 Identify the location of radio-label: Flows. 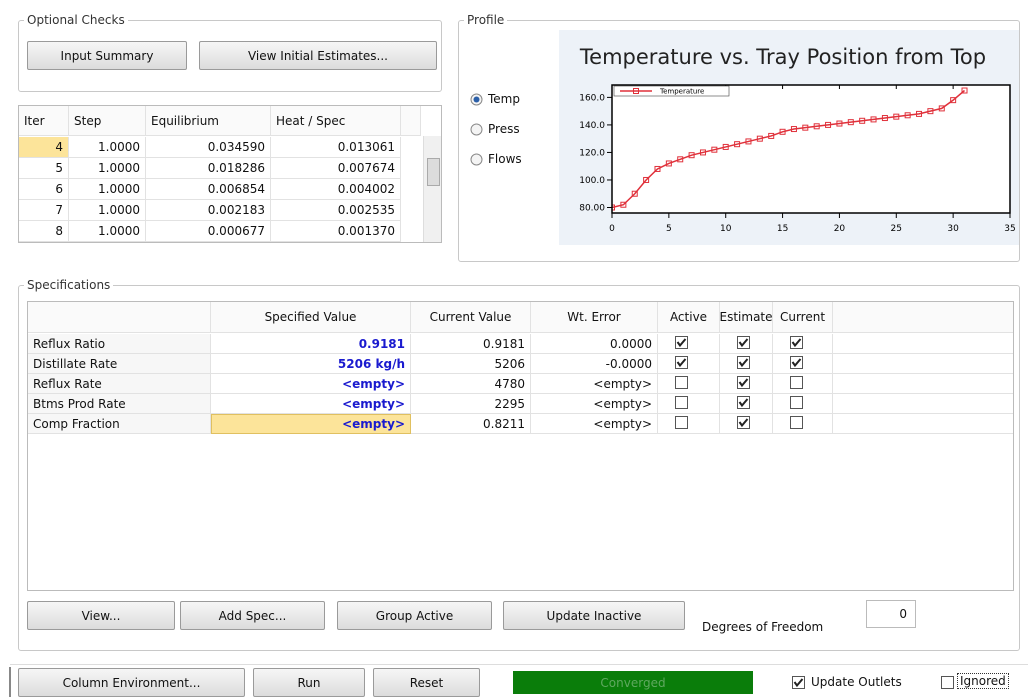
(505, 159).